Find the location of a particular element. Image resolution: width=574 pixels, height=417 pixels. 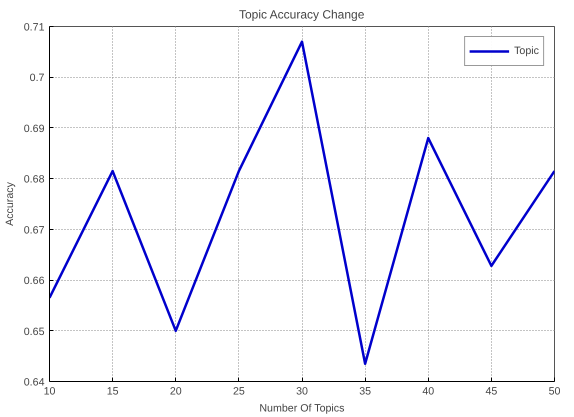

x-tick-label: 15 is located at coordinates (112, 392).